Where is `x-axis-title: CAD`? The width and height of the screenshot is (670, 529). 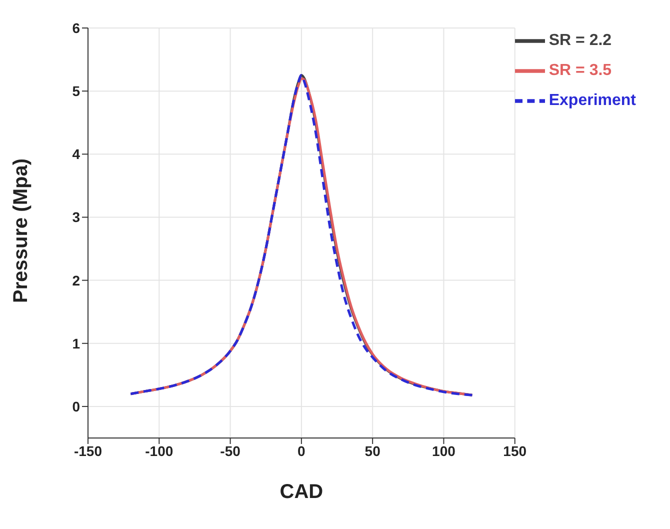 x-axis-title: CAD is located at coordinates (302, 492).